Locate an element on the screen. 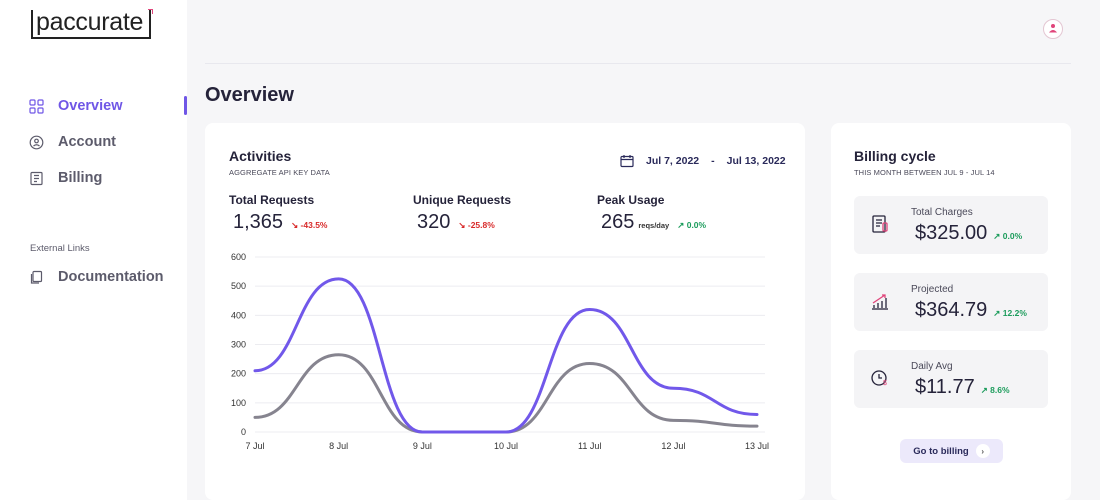 The width and height of the screenshot is (1100, 500). grid-icon is located at coordinates (36, 106).